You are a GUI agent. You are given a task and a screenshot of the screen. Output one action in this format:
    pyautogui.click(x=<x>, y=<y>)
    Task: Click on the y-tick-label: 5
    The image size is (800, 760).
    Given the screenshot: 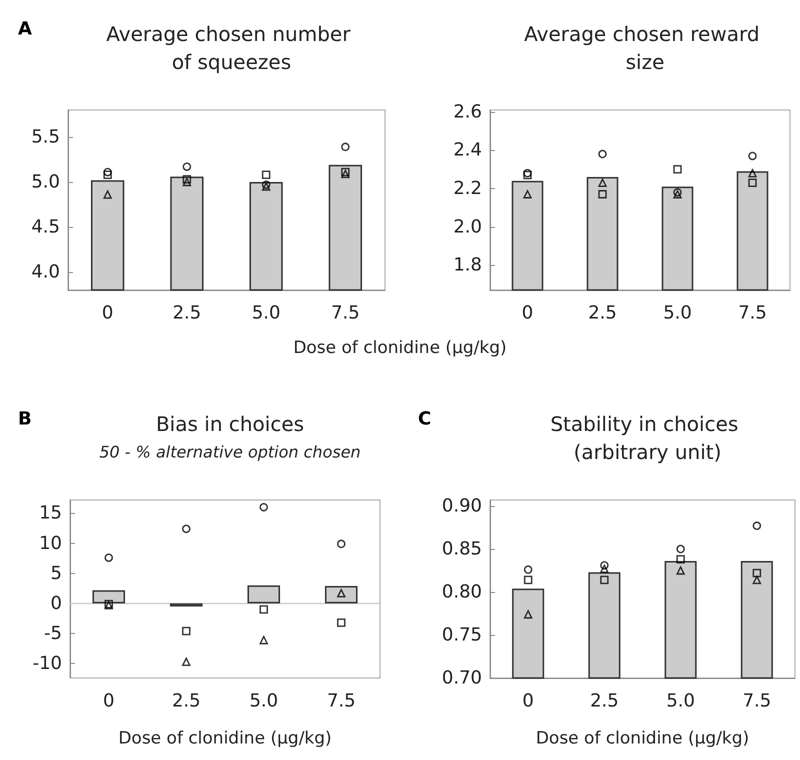 What is the action you would take?
    pyautogui.click(x=56, y=573)
    